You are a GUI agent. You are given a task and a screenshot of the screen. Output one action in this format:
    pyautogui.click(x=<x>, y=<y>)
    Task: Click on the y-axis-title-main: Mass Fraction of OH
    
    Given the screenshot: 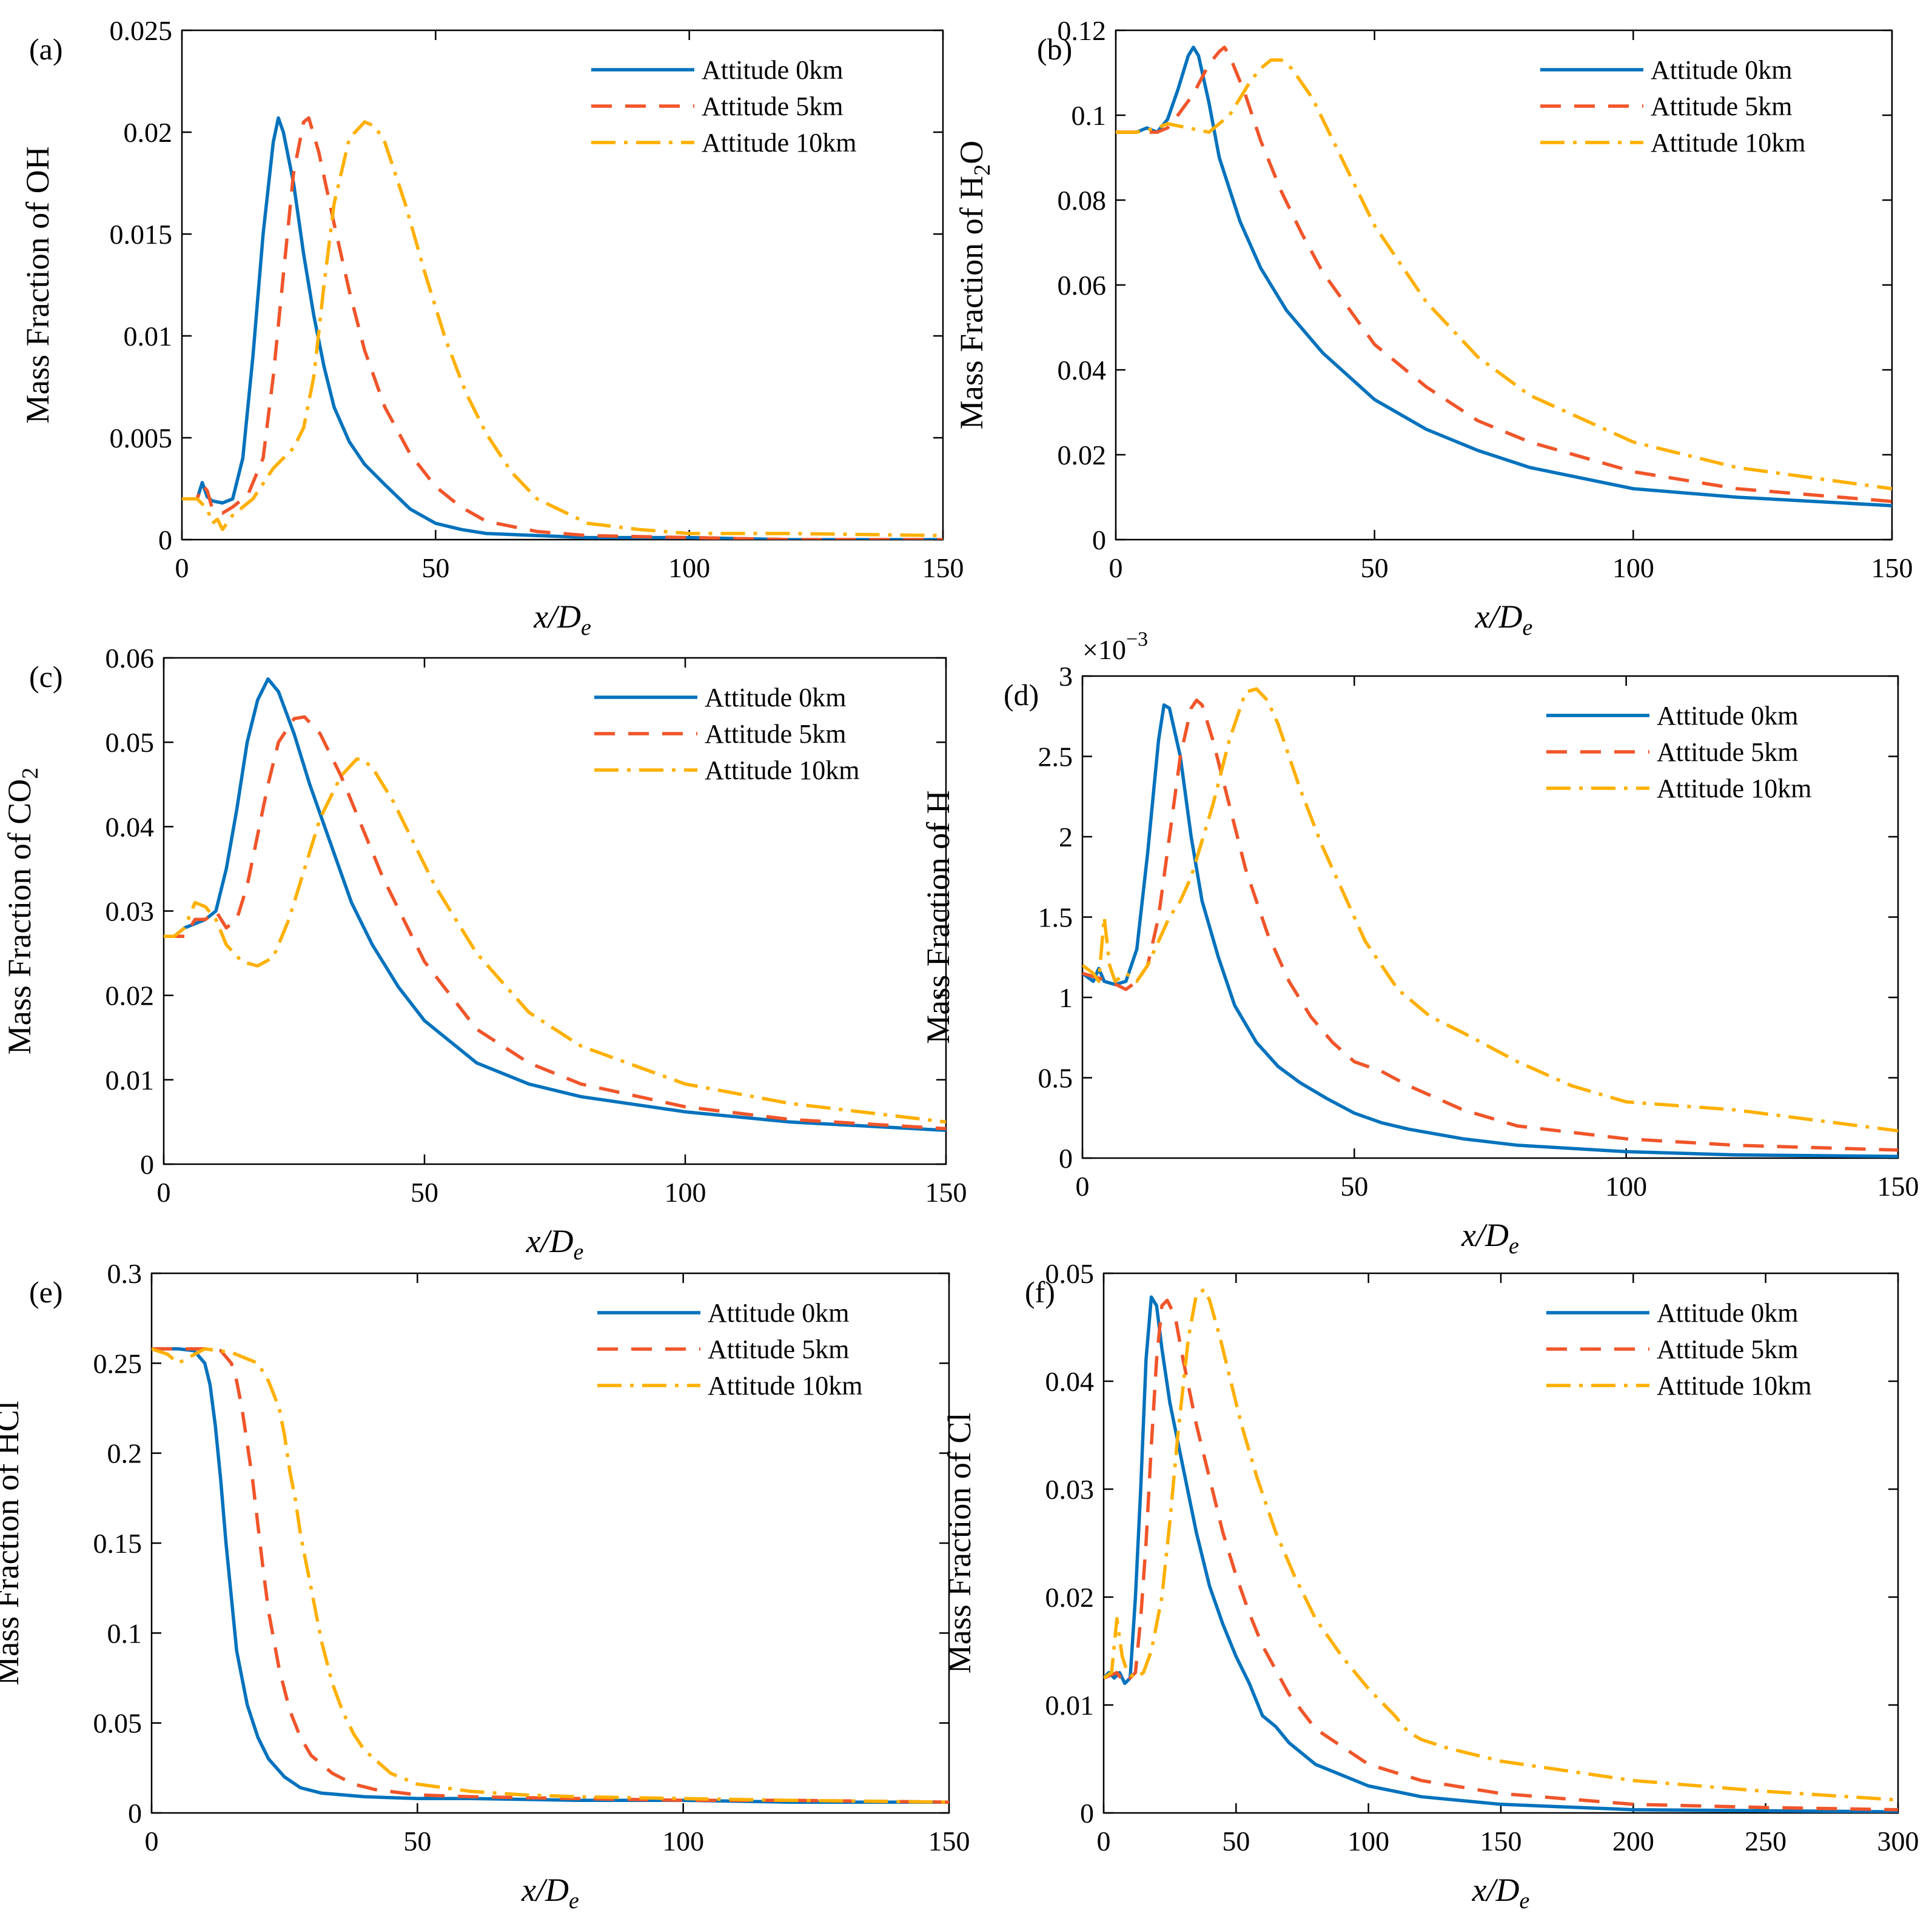 What is the action you would take?
    pyautogui.click(x=37, y=284)
    